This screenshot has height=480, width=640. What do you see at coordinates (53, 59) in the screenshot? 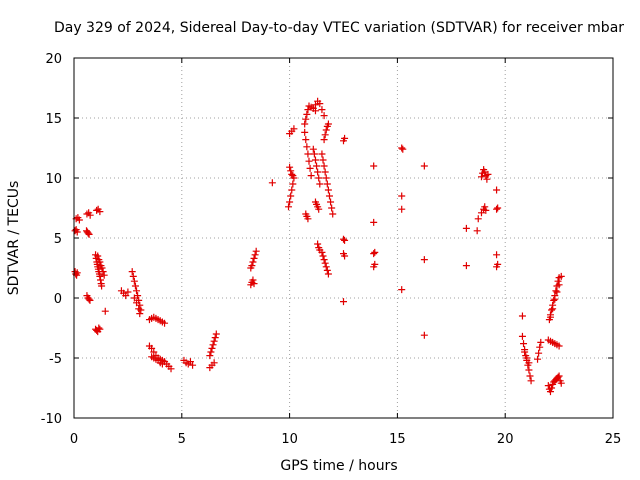
I see `y-tick-label: 20` at bounding box center [53, 59].